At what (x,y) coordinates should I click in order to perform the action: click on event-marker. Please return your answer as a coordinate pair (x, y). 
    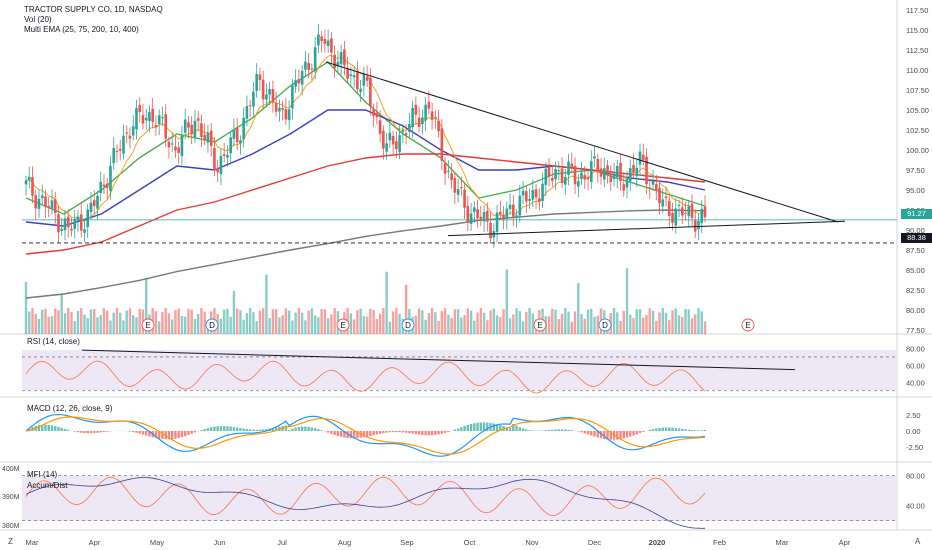
    Looking at the image, I should click on (212, 325).